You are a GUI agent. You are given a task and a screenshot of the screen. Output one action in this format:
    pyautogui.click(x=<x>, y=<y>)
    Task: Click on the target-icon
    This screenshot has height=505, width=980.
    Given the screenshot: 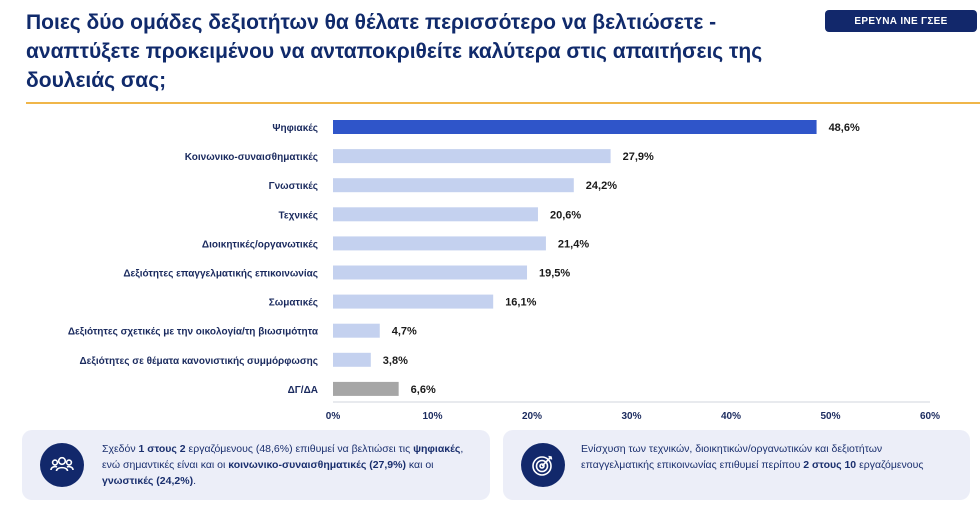 What is the action you would take?
    pyautogui.click(x=543, y=465)
    